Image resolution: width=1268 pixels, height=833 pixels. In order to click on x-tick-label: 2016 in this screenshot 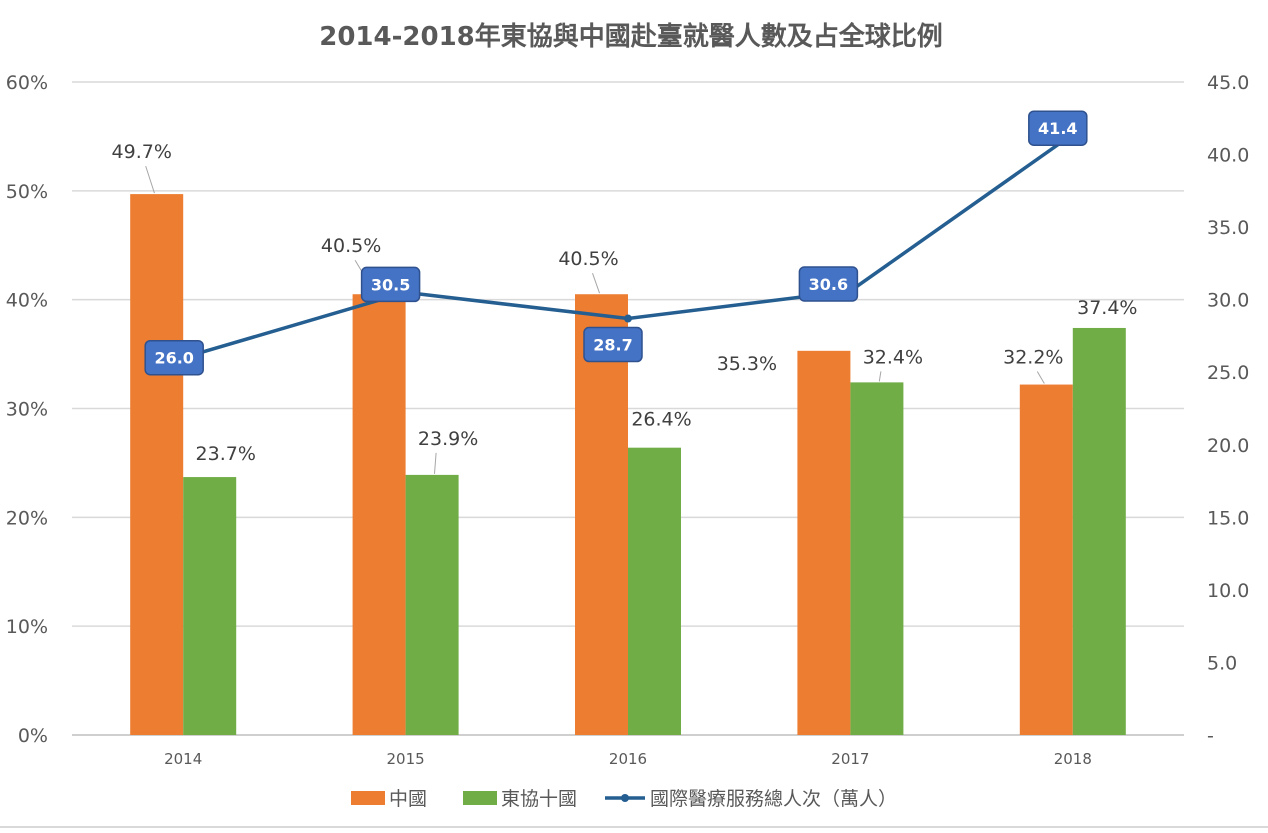, I will do `click(628, 759)`.